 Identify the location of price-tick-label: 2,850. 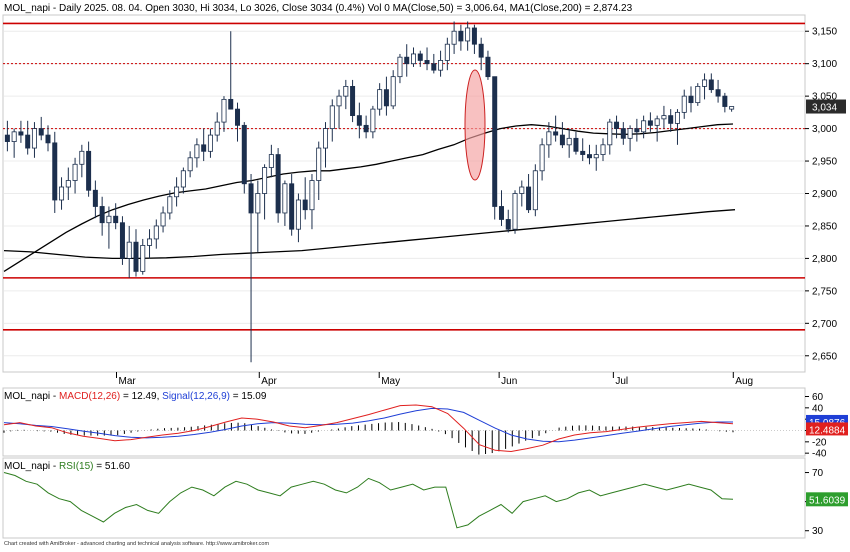
(824, 226).